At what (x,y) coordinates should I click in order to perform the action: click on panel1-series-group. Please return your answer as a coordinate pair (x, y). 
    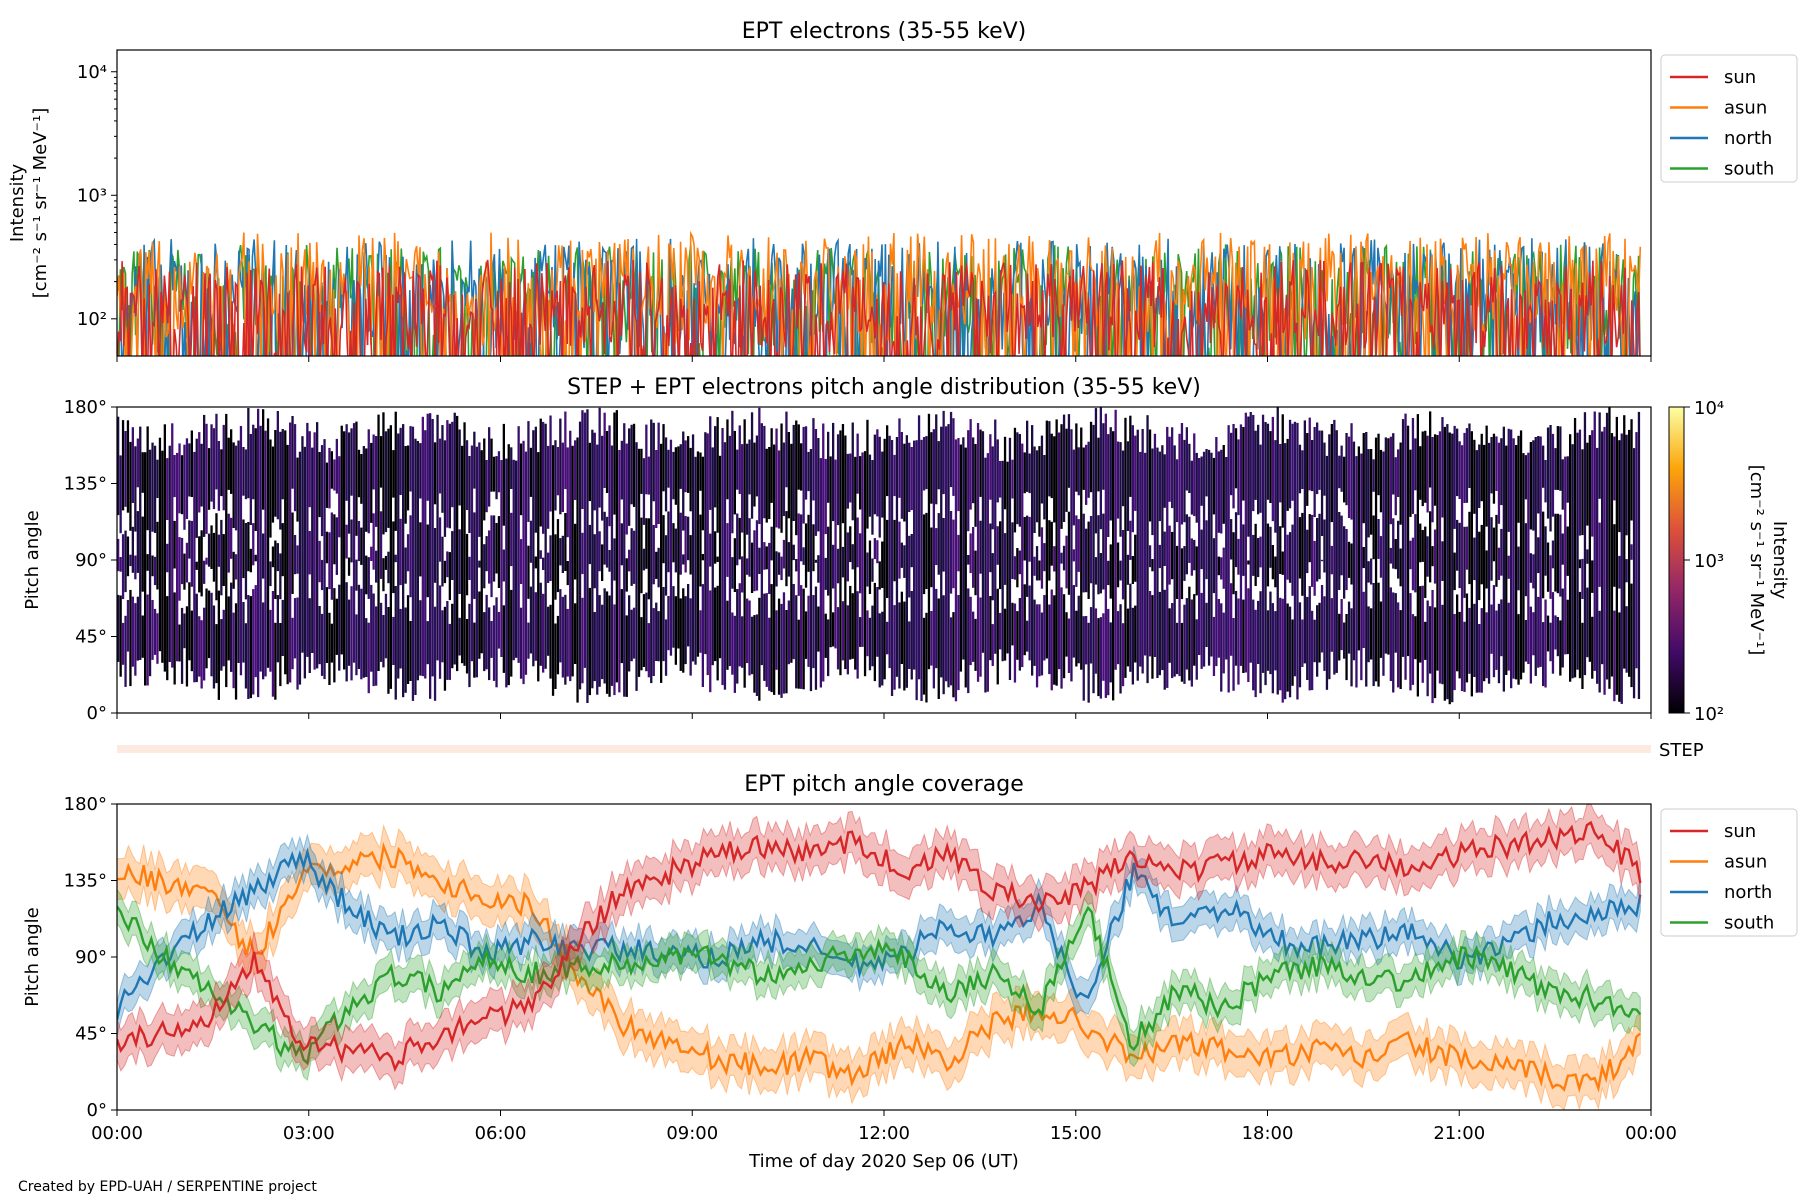
    Looking at the image, I should click on (879, 293).